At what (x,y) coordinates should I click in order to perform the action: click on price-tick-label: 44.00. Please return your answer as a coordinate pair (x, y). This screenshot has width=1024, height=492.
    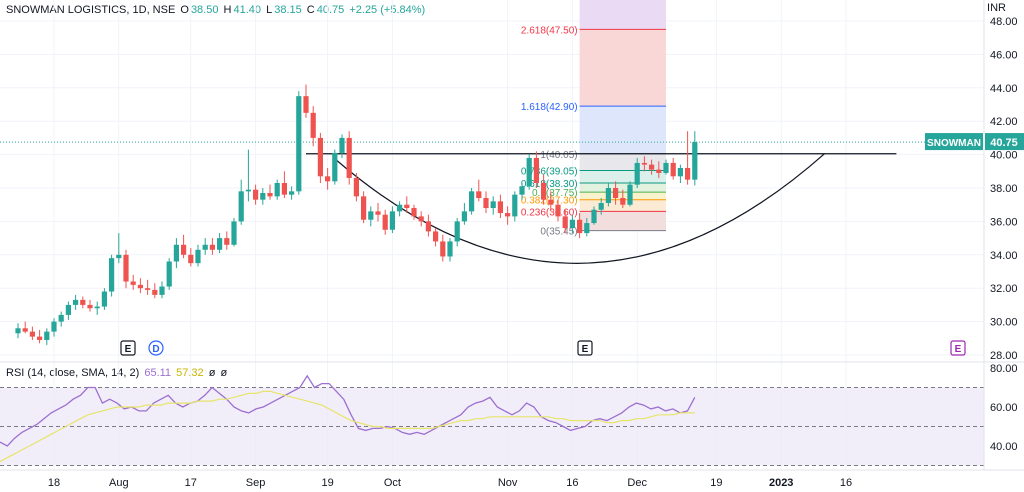
    Looking at the image, I should click on (1004, 89).